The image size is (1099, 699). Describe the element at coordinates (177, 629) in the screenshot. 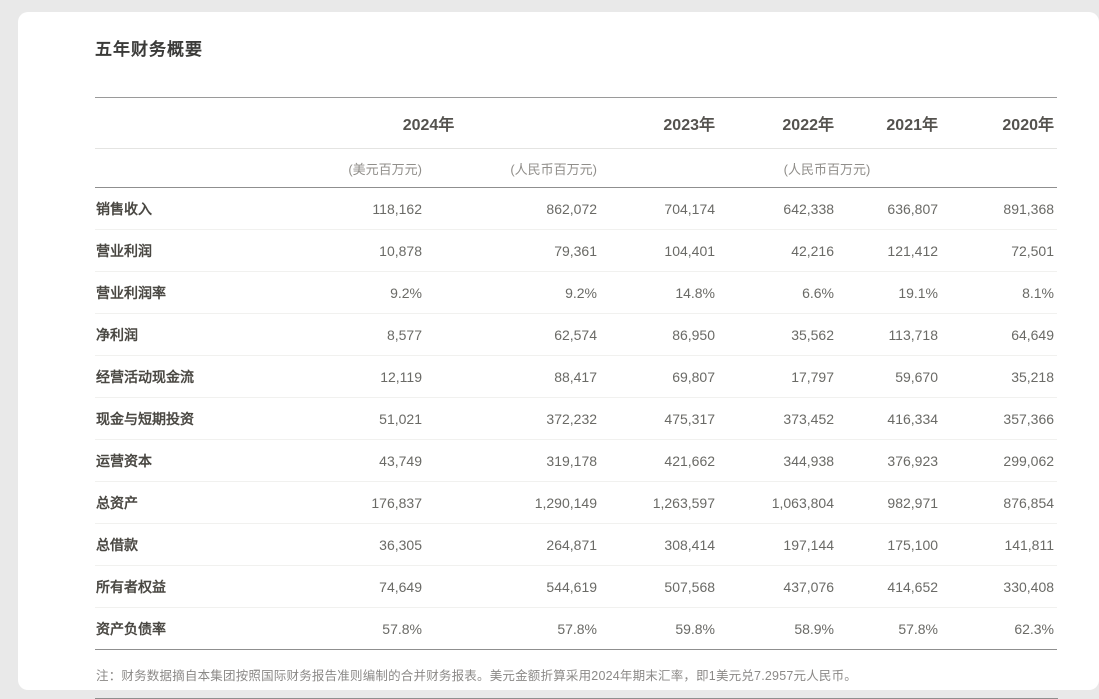

I see `row-label: 资产负债率` at that location.